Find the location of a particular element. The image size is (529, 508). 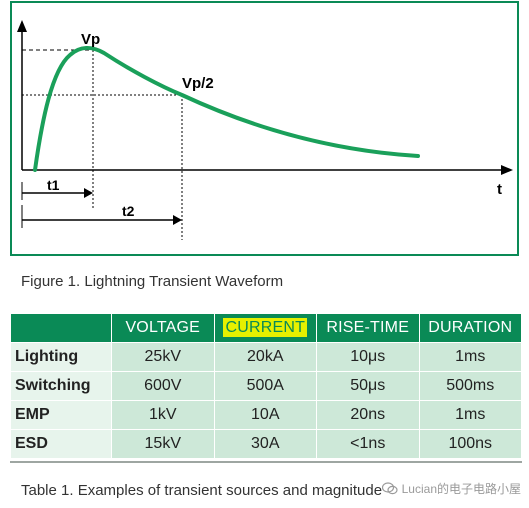

cell-duration: 500ms is located at coordinates (470, 386).